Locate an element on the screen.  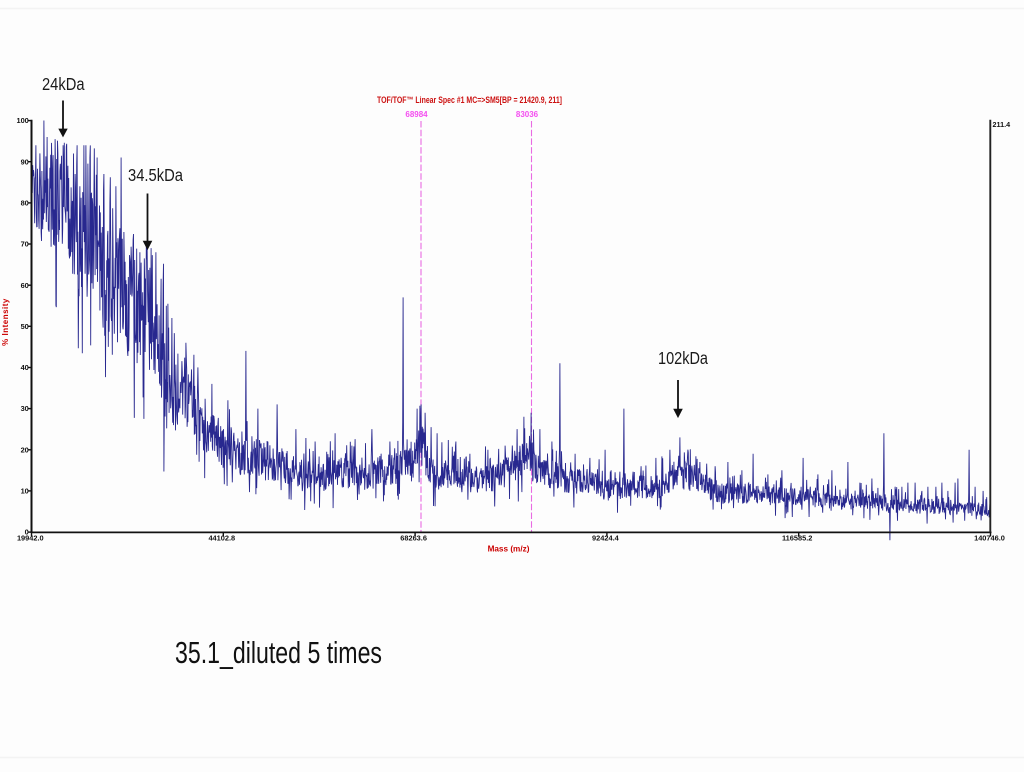
svg-text: 83036 is located at coordinates (527, 114).